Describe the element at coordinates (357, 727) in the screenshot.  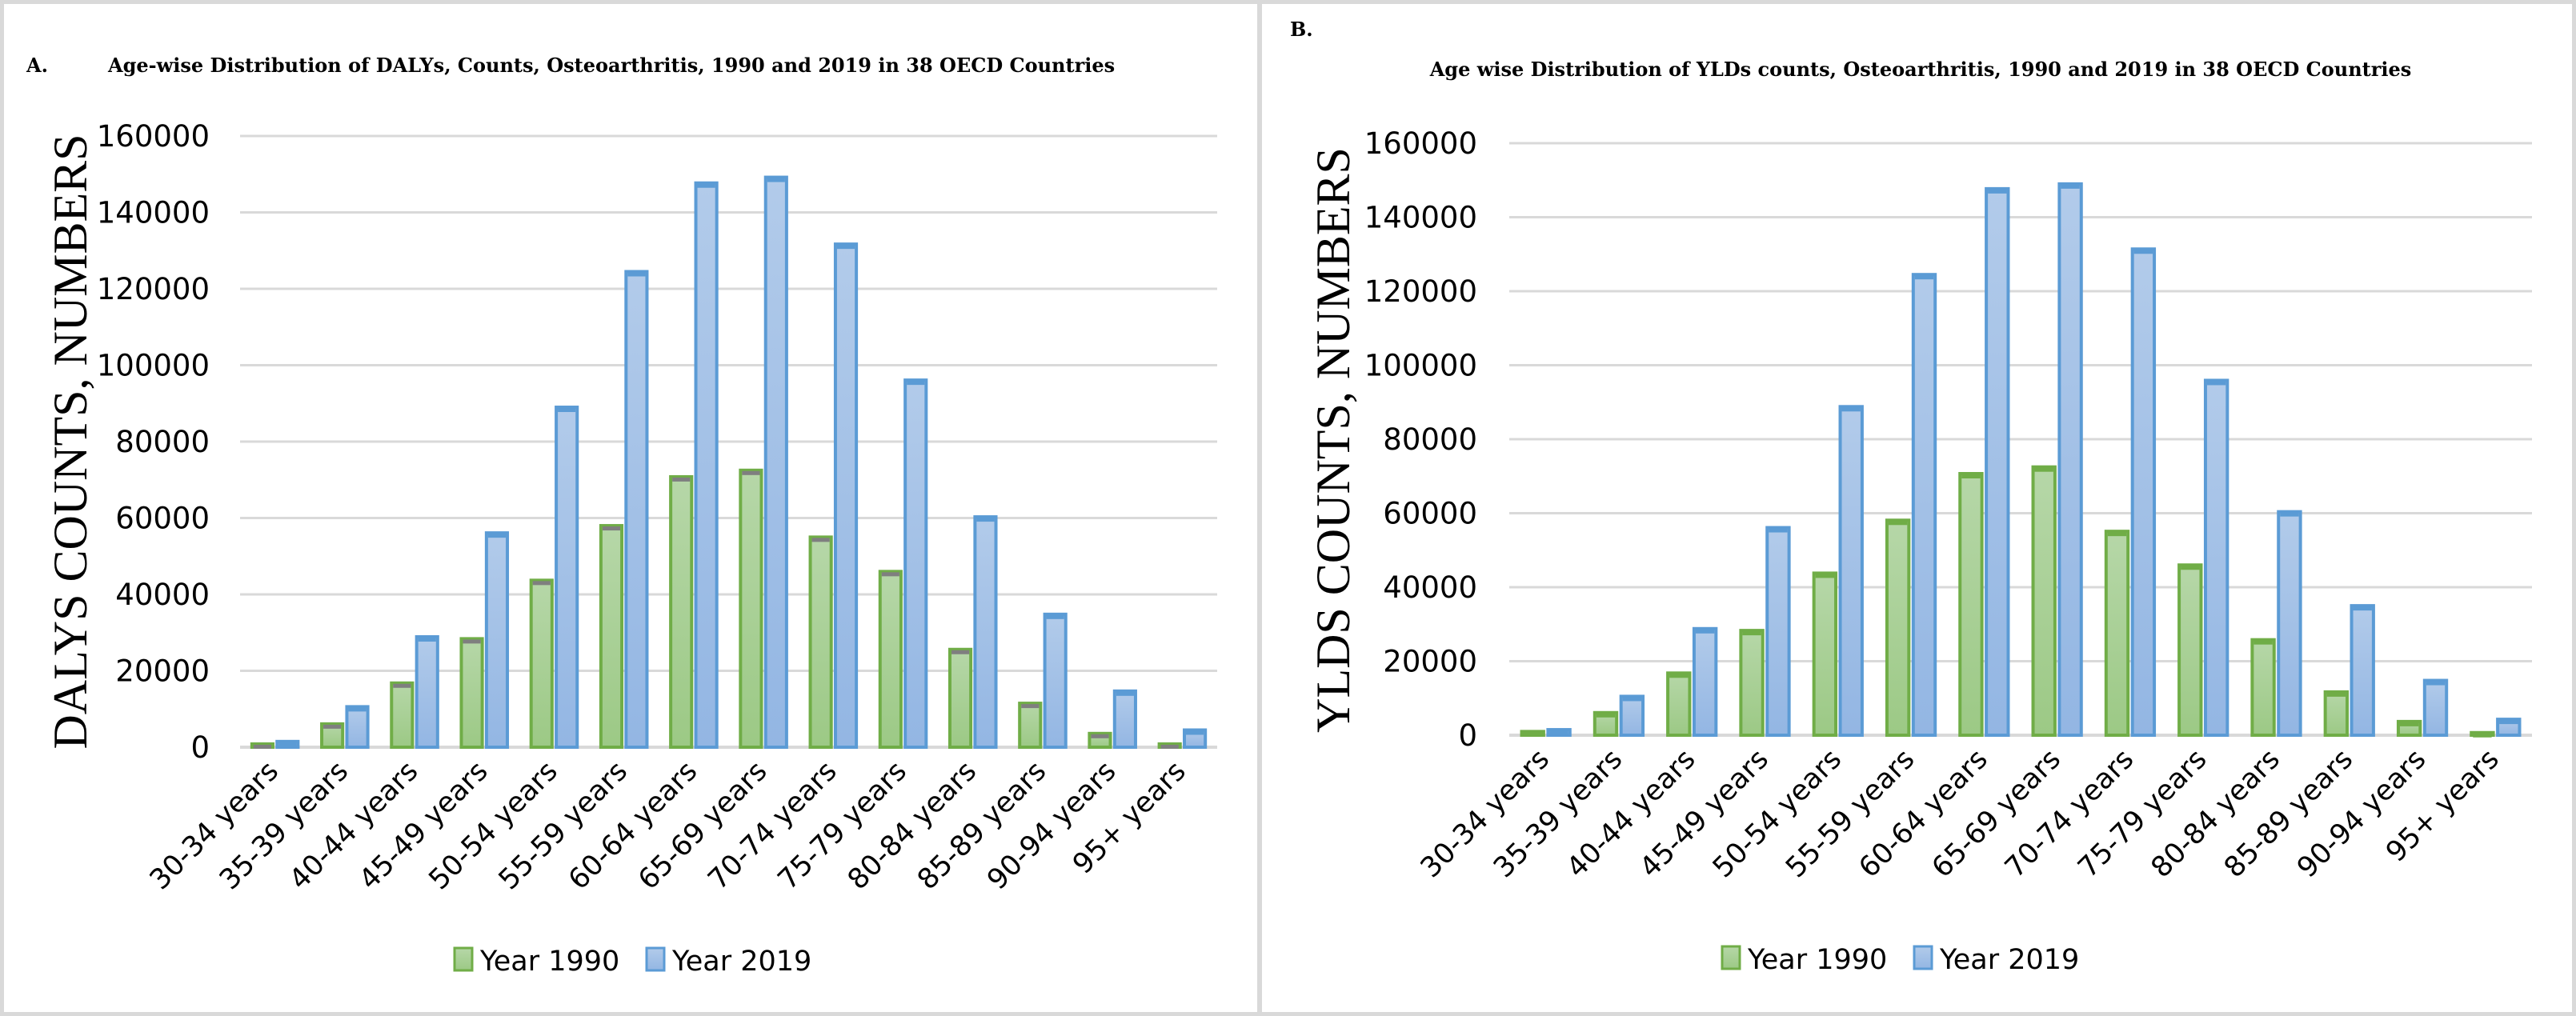
I see `bar-year-2019-35-39-years` at that location.